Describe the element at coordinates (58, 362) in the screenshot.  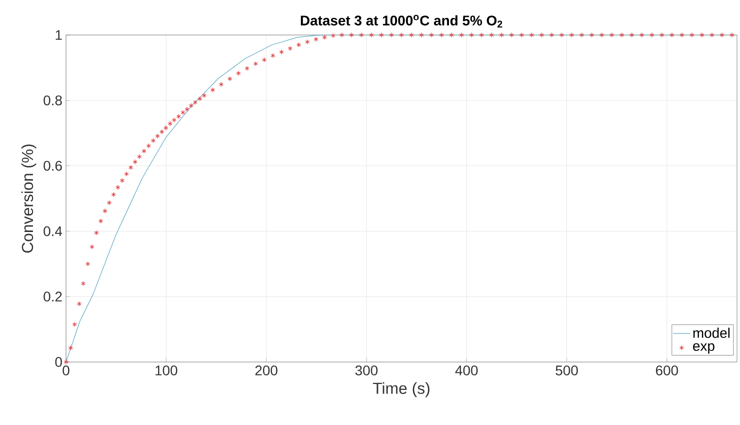
I see `y-tick-label: 0` at that location.